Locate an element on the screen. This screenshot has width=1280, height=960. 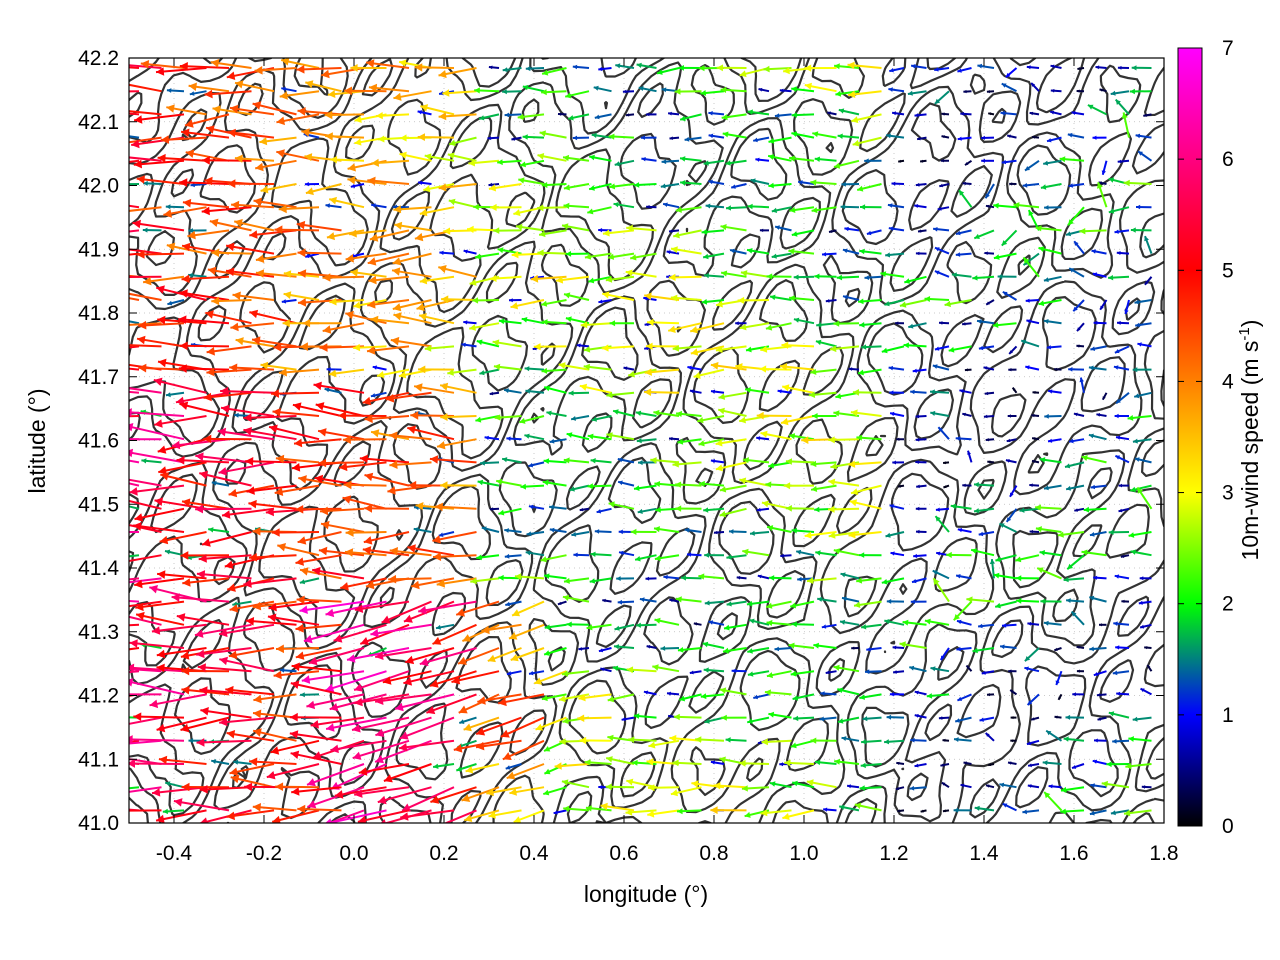
x-tick-label: 1.8 is located at coordinates (1163, 853).